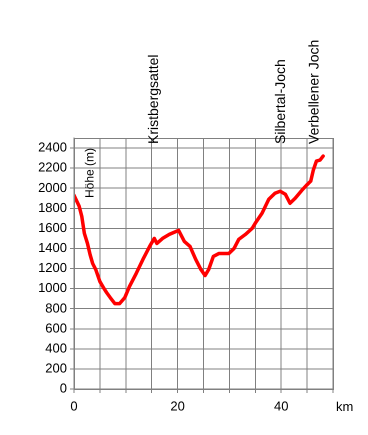  I want to click on y-tick-label: 1600, so click(52, 227).